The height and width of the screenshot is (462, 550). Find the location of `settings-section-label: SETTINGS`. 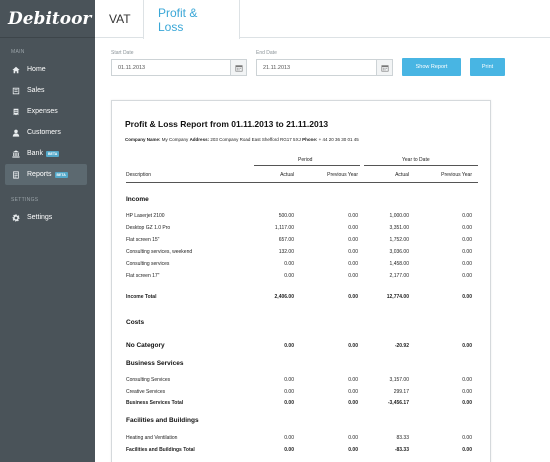

settings-section-label: SETTINGS is located at coordinates (25, 200).